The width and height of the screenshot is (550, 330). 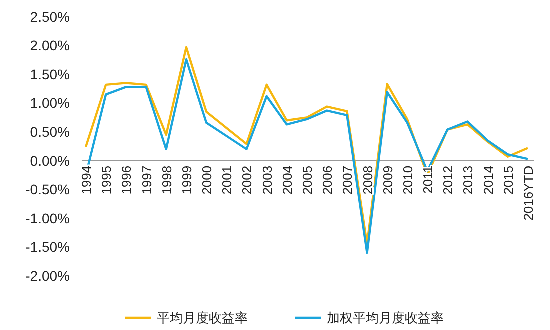 What do you see at coordinates (508, 180) in the screenshot?
I see `x-tick-label: 2015` at bounding box center [508, 180].